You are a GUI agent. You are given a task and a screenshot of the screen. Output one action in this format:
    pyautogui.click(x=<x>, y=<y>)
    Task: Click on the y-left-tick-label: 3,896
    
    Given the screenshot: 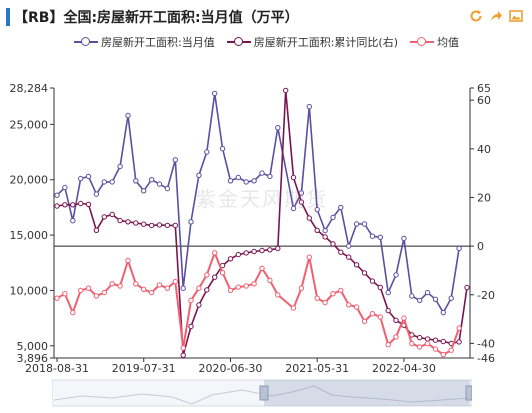 What is the action you would take?
    pyautogui.click(x=33, y=358)
    